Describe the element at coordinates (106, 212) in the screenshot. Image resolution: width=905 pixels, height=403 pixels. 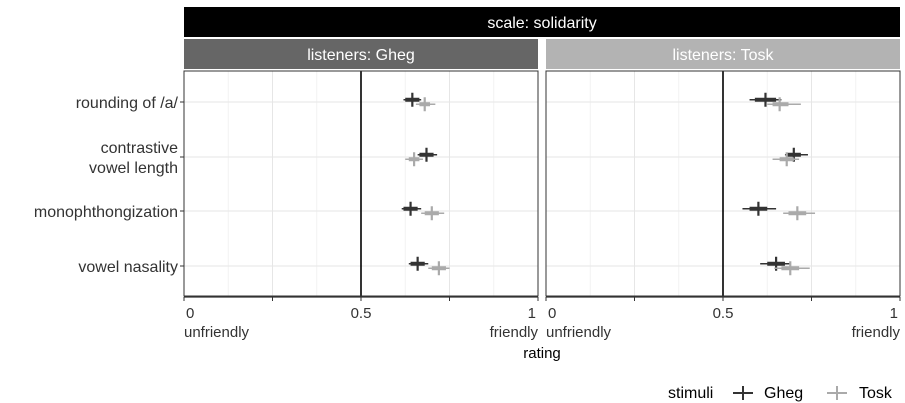
I see `category-label: monophthongization` at that location.